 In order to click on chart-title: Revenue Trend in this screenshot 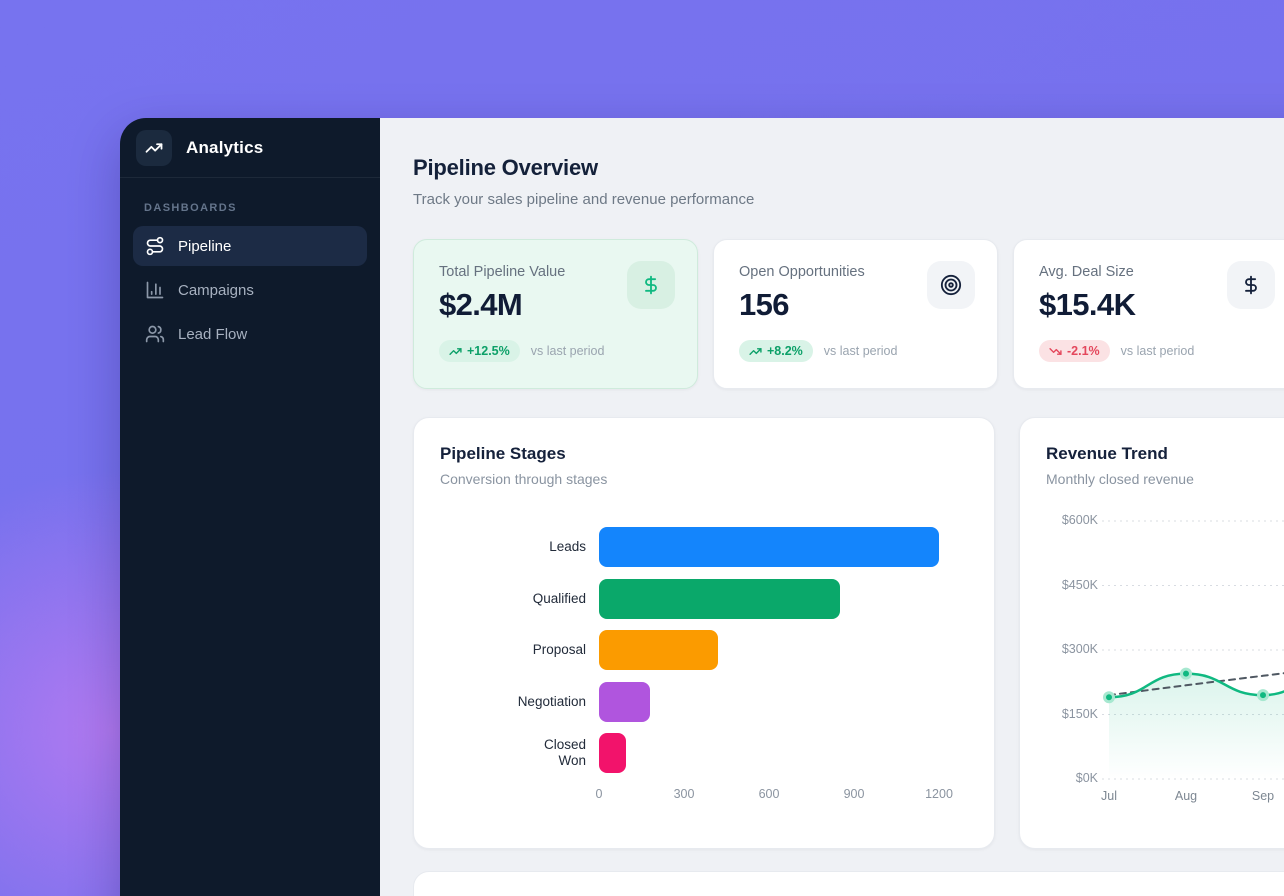, I will do `click(1107, 453)`.